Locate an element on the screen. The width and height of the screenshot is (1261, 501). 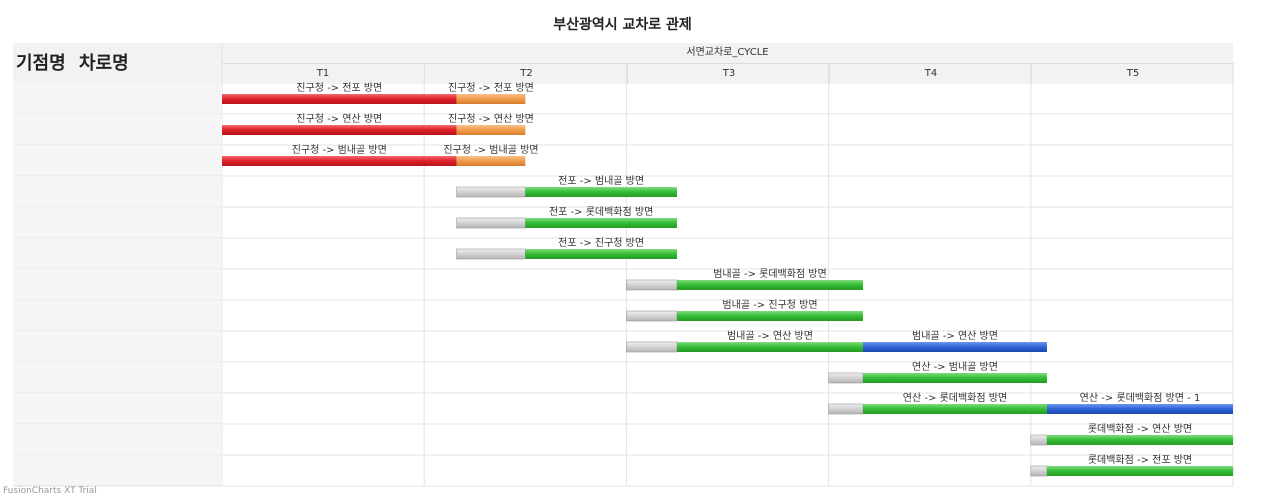
phase-header-t3: T3 is located at coordinates (728, 73).